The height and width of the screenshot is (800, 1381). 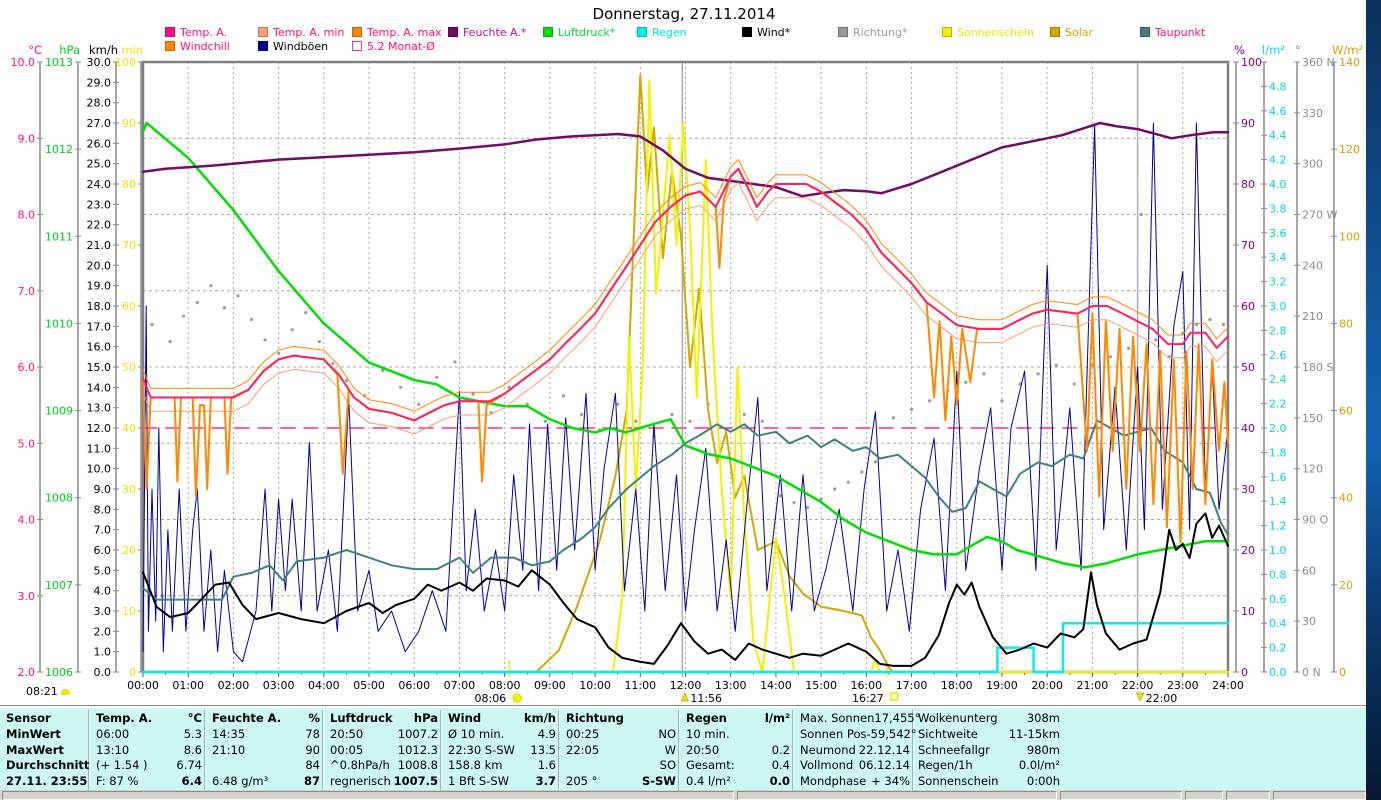 What do you see at coordinates (59, 149) in the screenshot?
I see `axis-tick-label: 1012` at bounding box center [59, 149].